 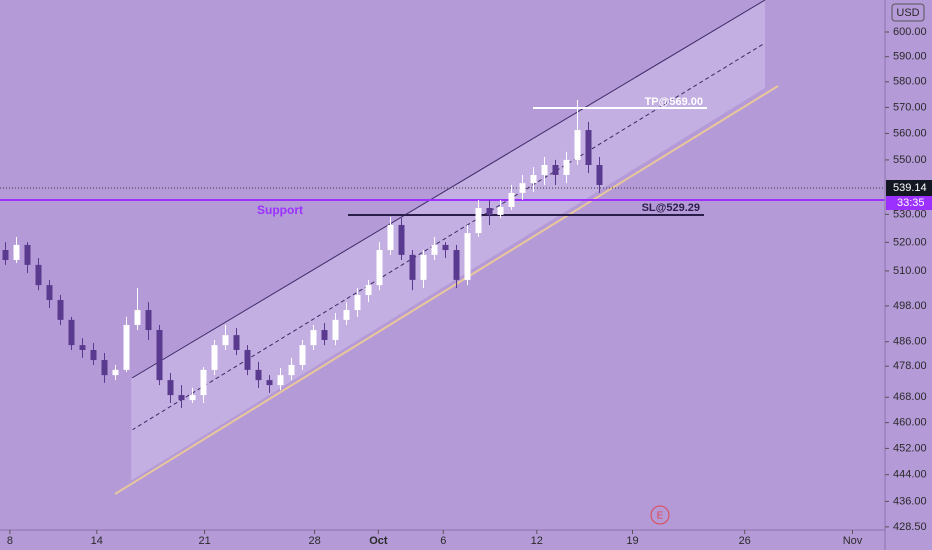 I want to click on x-tick-label: 14, so click(x=97, y=541).